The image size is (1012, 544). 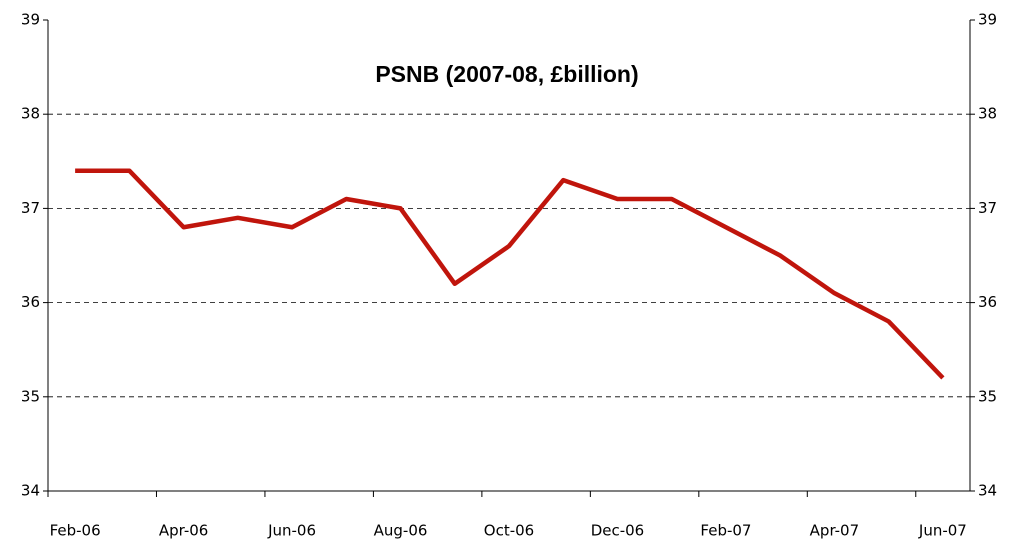 I want to click on x-tick-label: Apr-07, so click(x=835, y=531).